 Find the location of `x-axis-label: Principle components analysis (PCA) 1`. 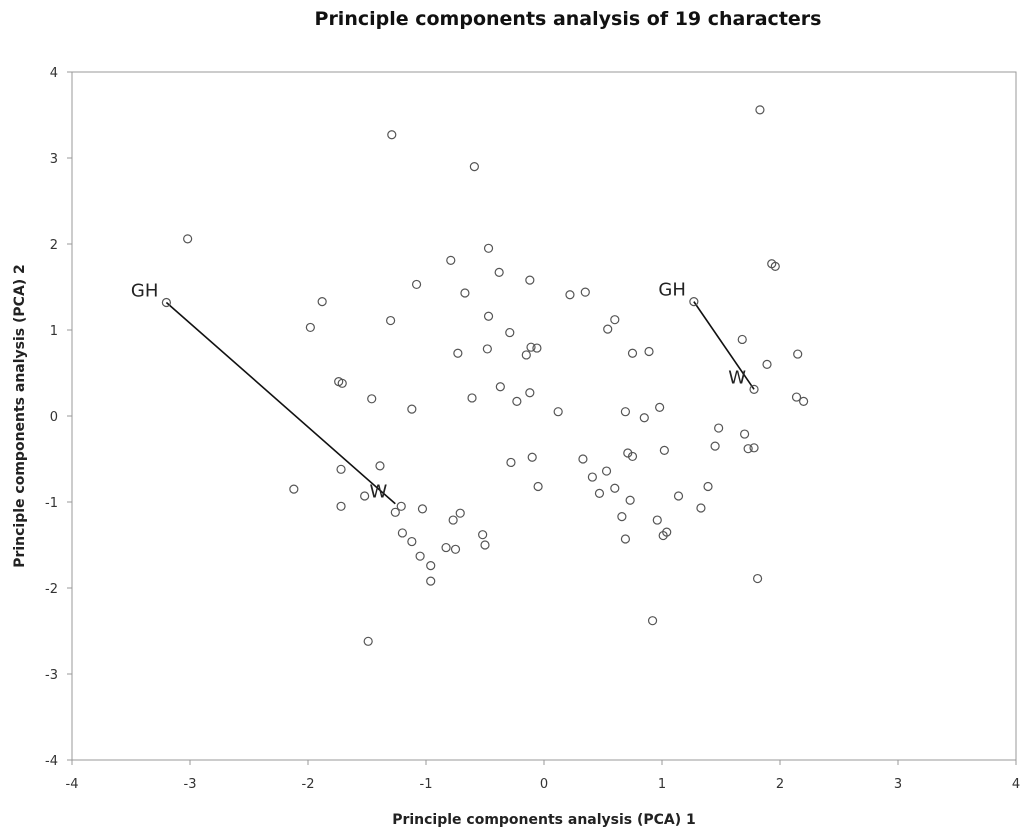

x-axis-label: Principle components analysis (PCA) 1 is located at coordinates (544, 820).